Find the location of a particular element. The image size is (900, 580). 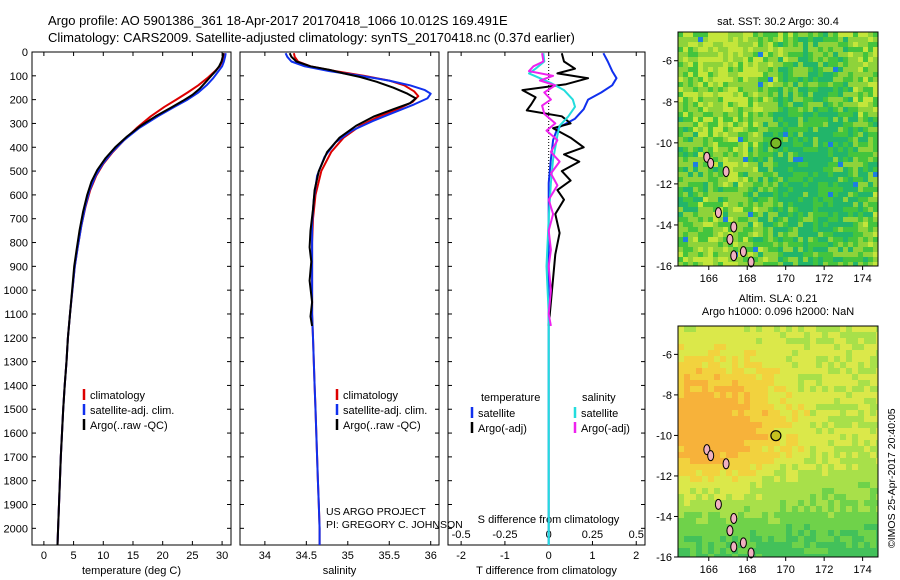

x-tick-label: -1 is located at coordinates (505, 556).